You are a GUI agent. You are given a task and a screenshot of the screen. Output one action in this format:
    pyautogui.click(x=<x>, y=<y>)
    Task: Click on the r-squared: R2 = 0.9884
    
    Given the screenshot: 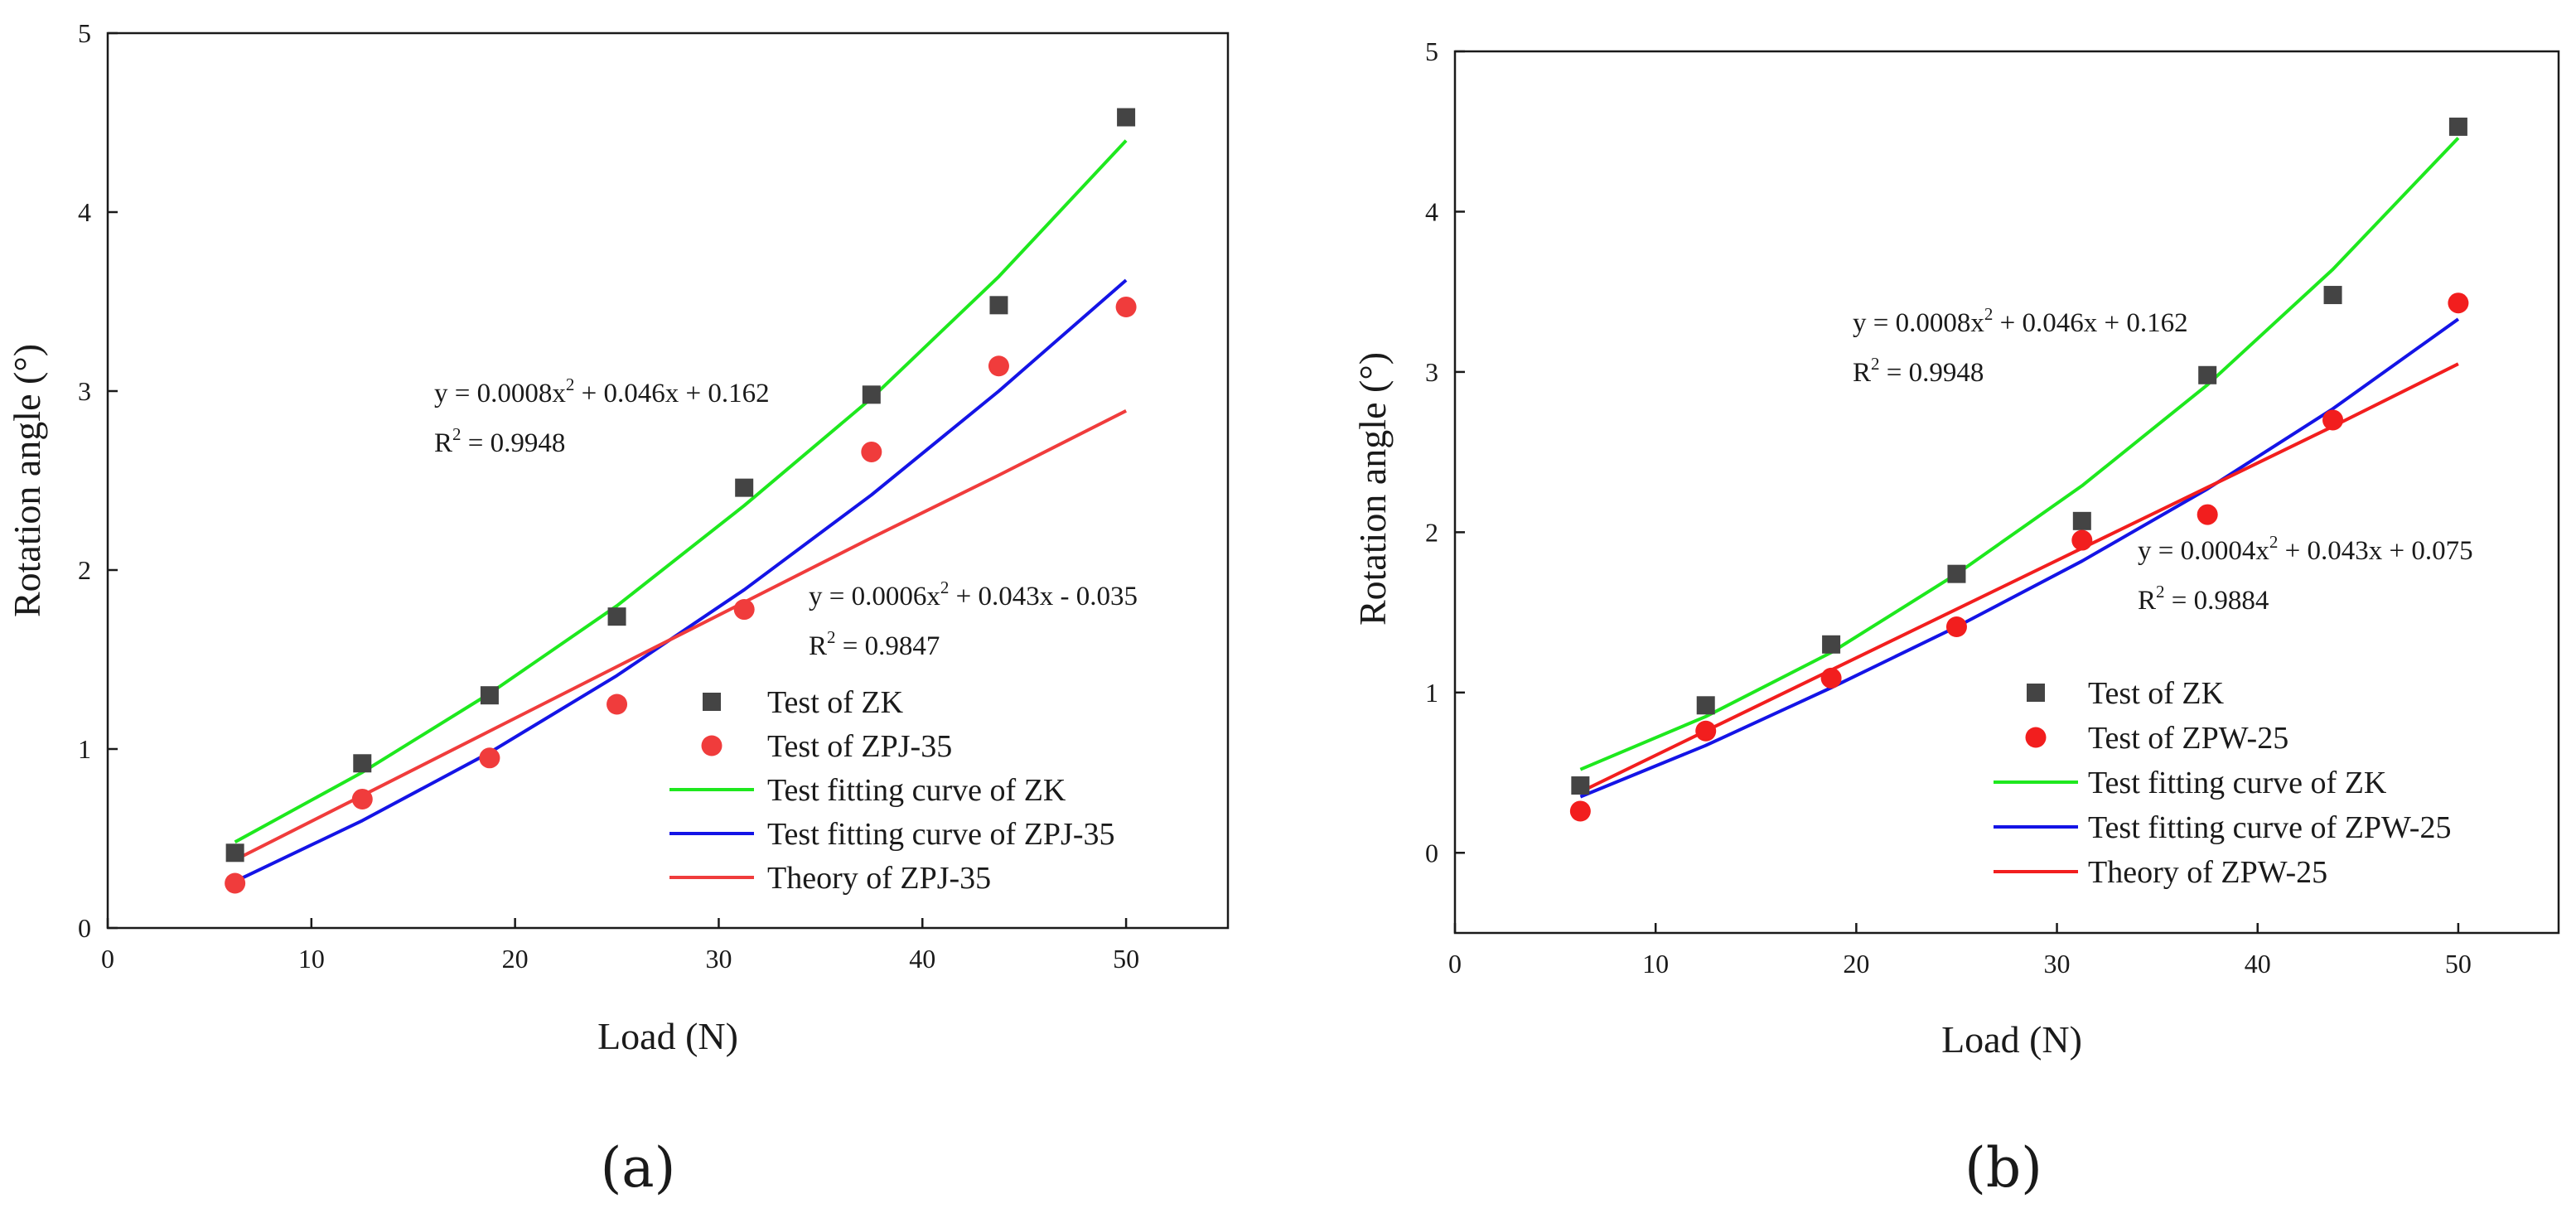 What is the action you would take?
    pyautogui.click(x=2203, y=599)
    